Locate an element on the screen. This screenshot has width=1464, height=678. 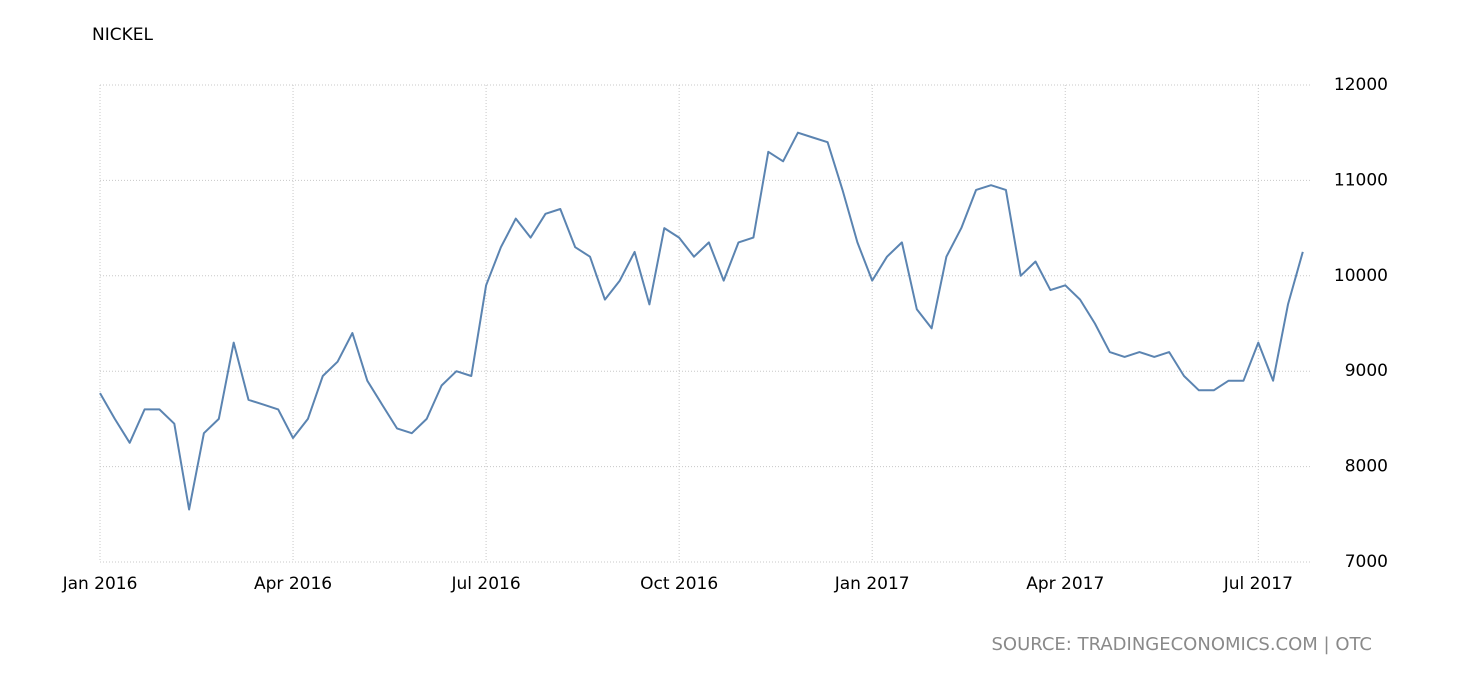
x-tick-label: Apr 2016 is located at coordinates (293, 584).